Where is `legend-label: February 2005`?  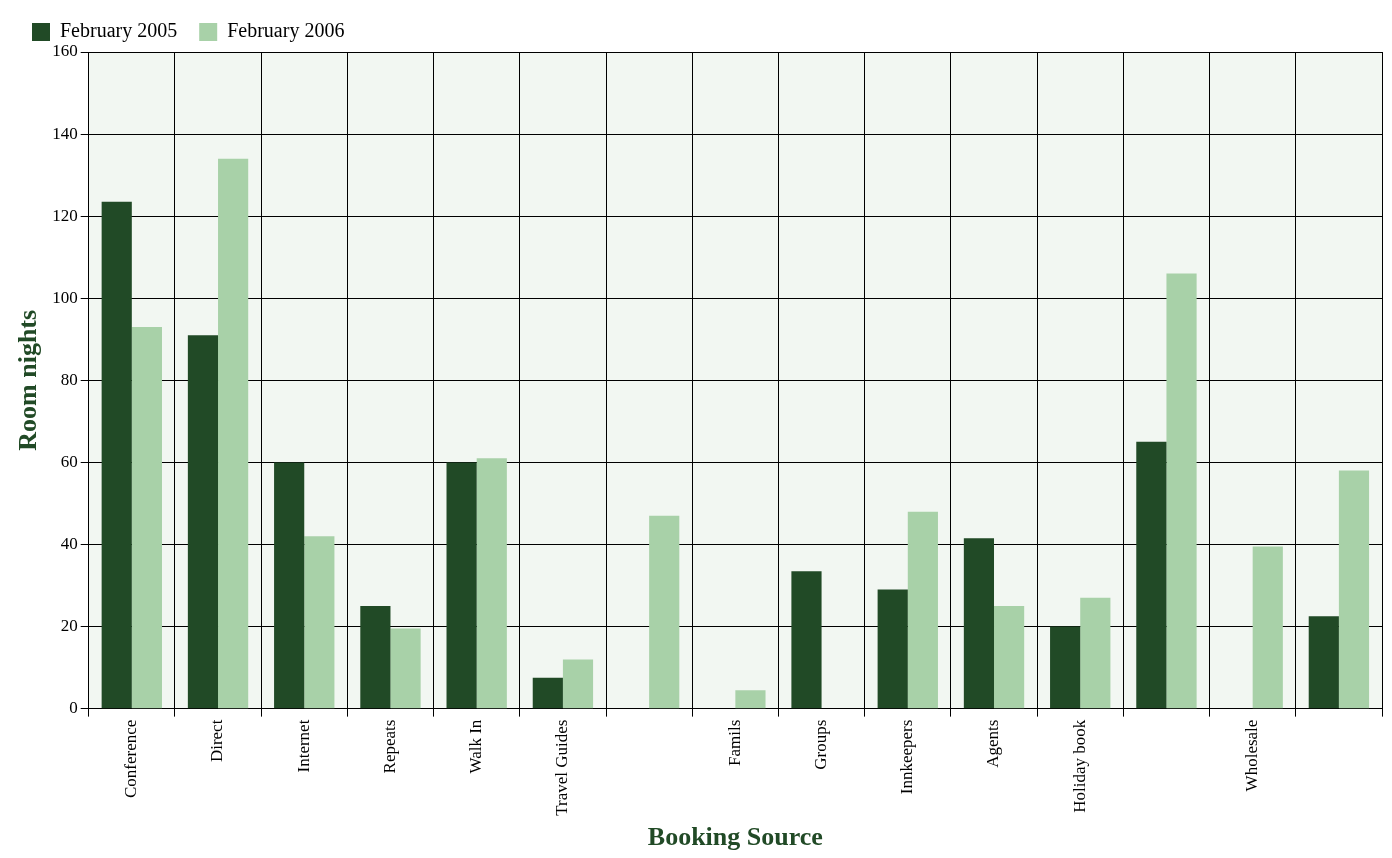
legend-label: February 2005 is located at coordinates (119, 31).